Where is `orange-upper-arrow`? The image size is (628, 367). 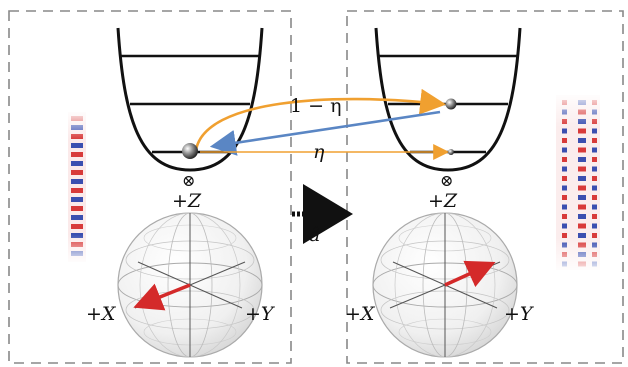
orange-upper-arrow is located at coordinates (320, 119).